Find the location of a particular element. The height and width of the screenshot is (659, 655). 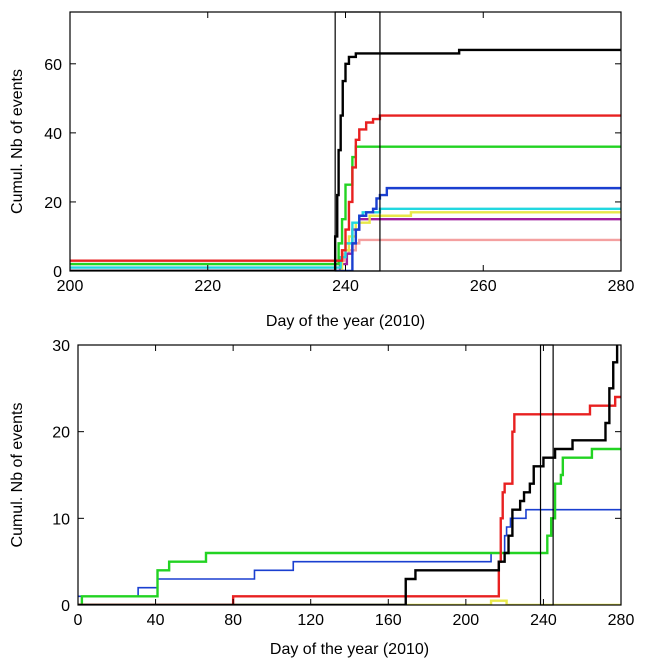

x-tick-label: 260 is located at coordinates (483, 286).